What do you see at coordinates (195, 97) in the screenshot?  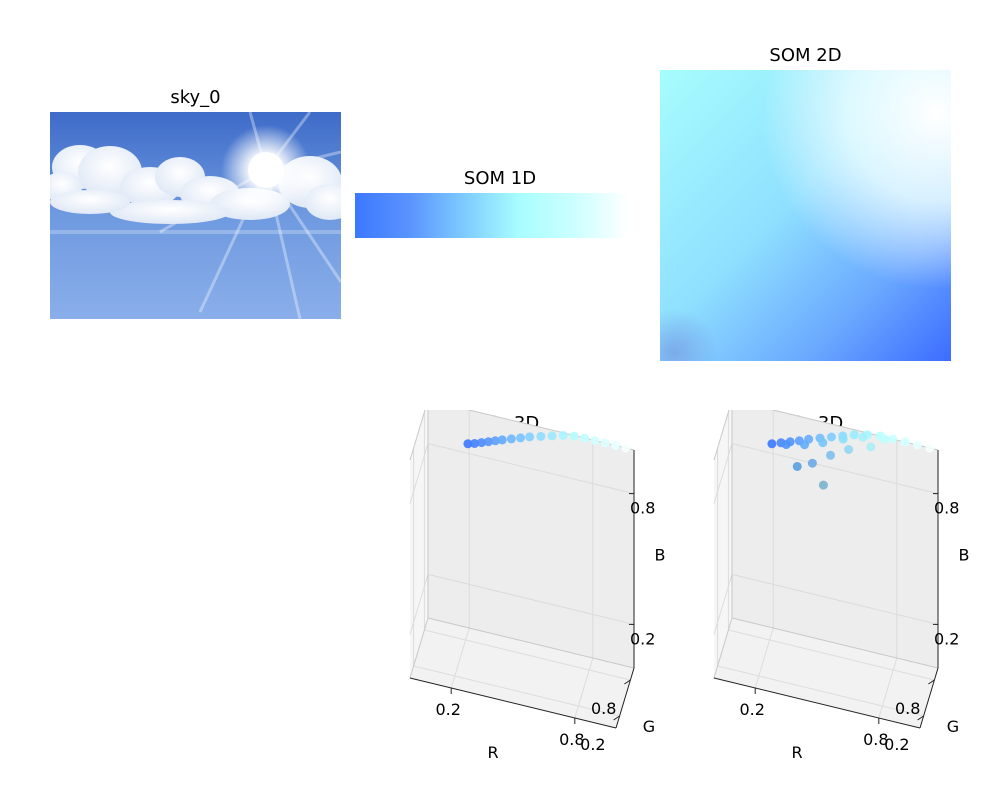 I see `photo-title: sky_0` at bounding box center [195, 97].